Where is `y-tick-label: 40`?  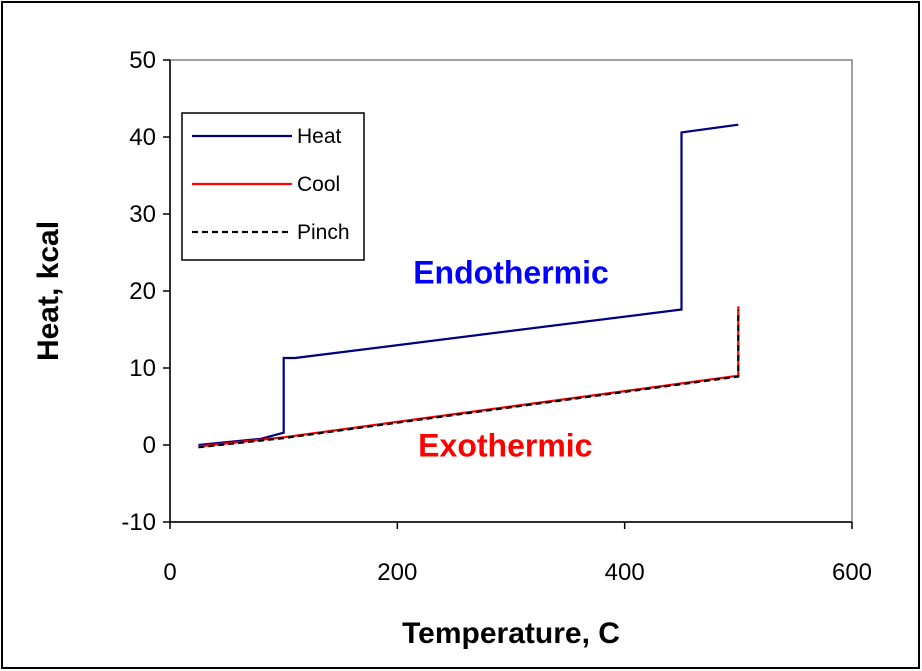
y-tick-label: 40 is located at coordinates (142, 137).